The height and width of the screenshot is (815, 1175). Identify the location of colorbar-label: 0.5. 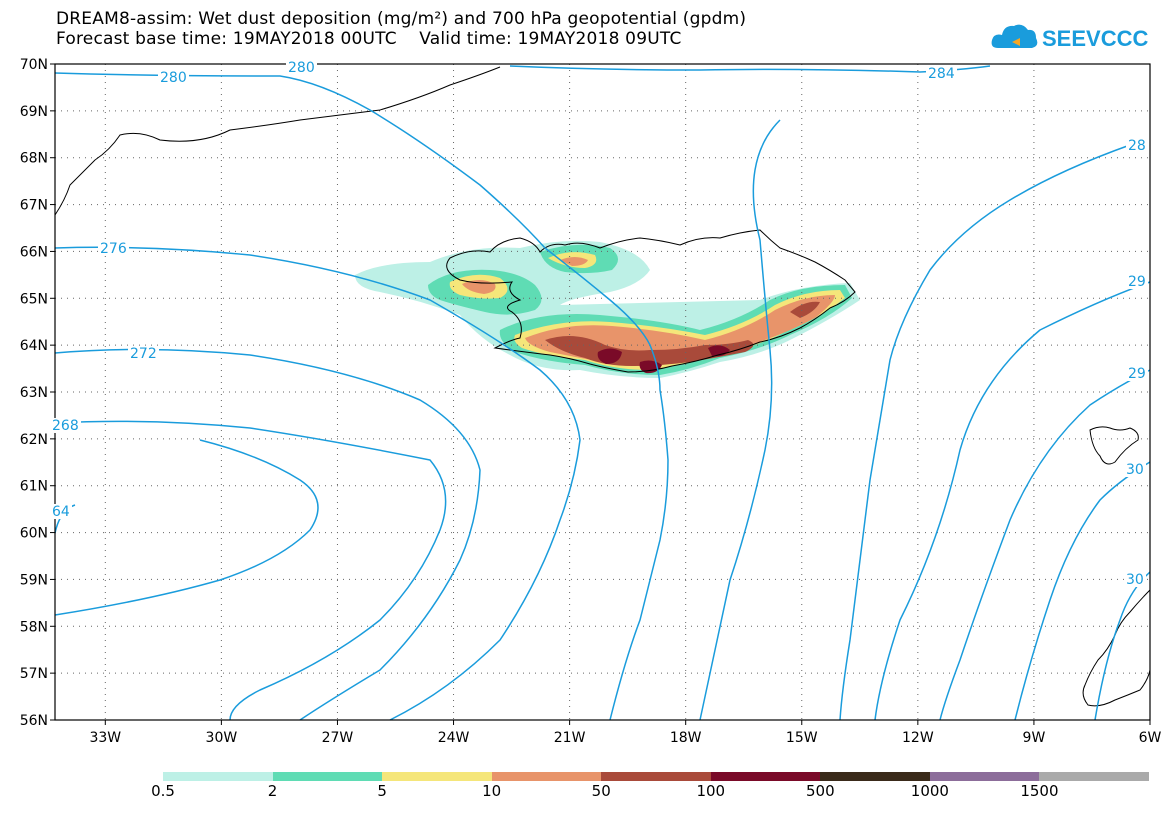
(163, 791).